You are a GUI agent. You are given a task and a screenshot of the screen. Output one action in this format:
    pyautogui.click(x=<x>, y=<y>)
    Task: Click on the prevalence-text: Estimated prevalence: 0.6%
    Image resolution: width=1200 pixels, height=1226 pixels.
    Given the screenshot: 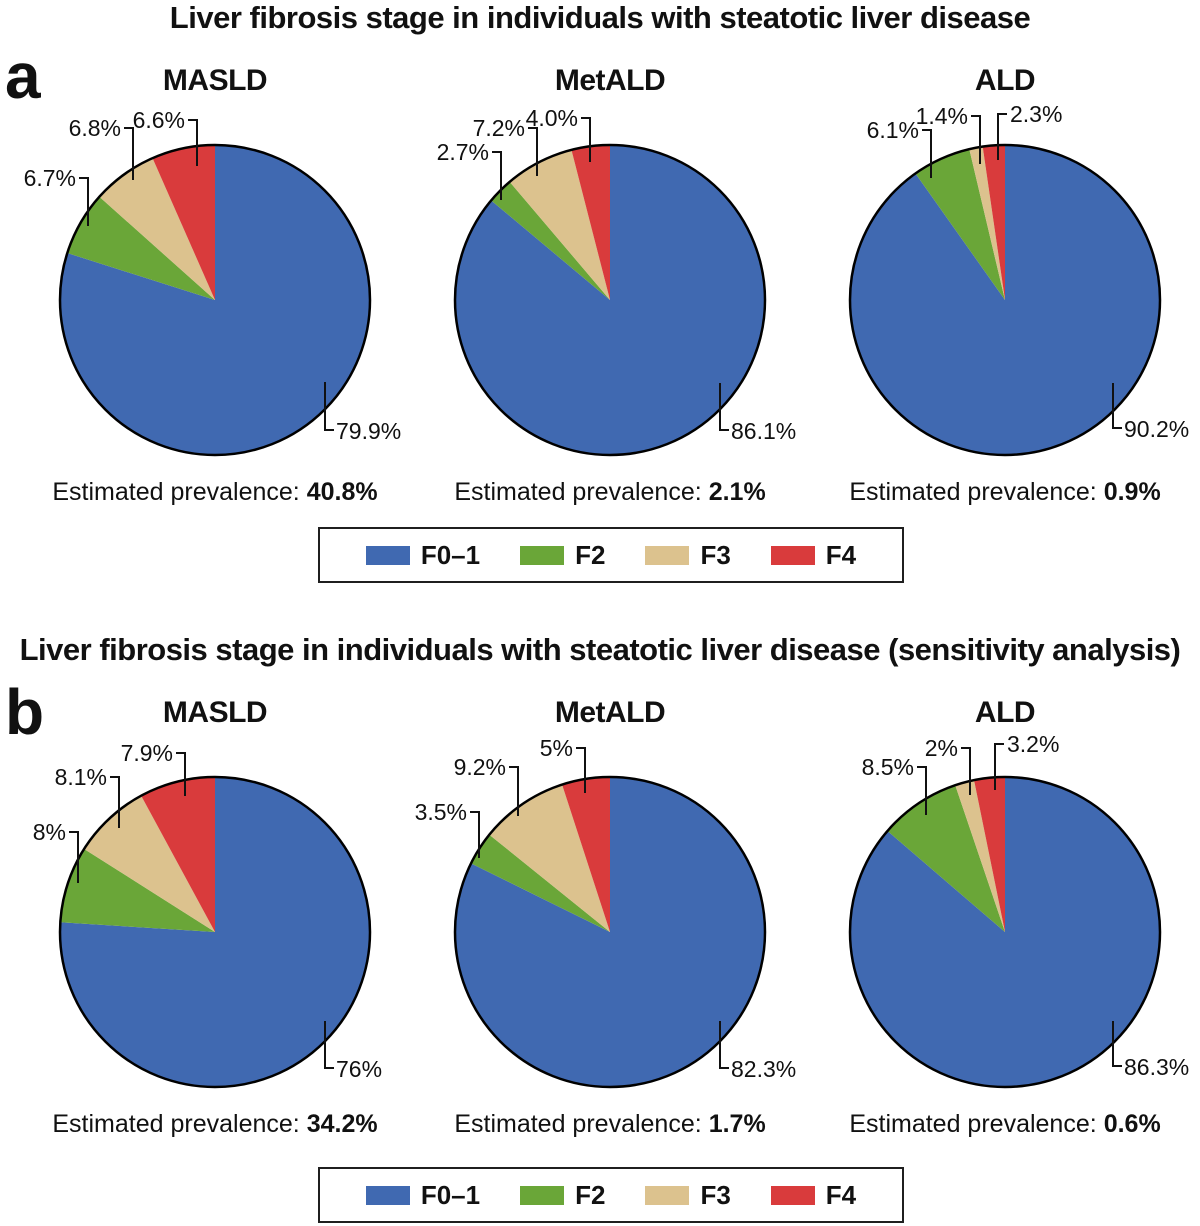 What is the action you would take?
    pyautogui.click(x=1005, y=1124)
    